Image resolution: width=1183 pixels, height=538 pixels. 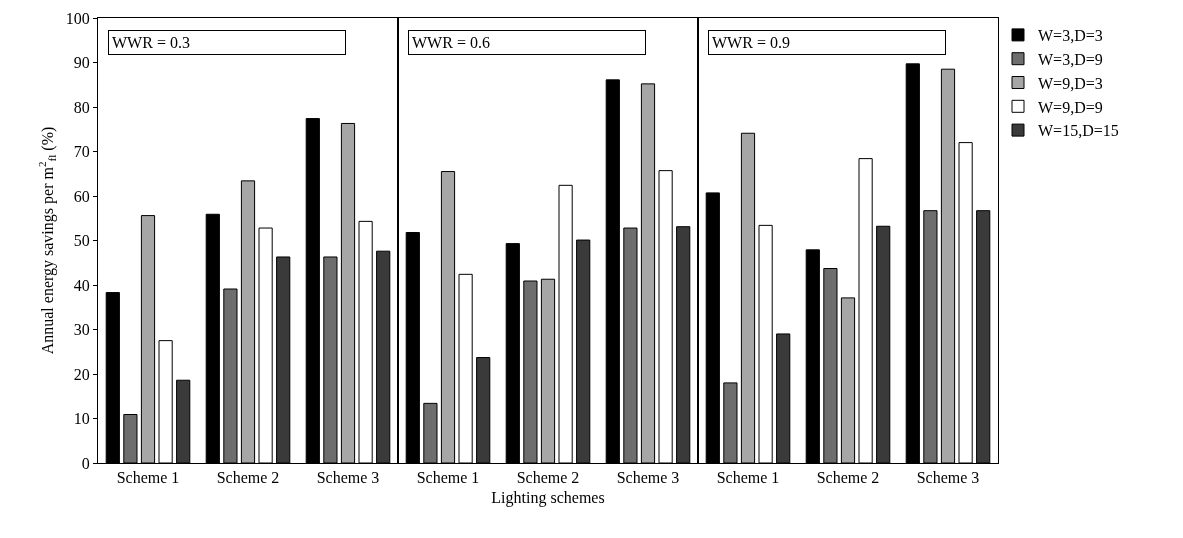 I want to click on y-tick-label: 60, so click(x=81, y=196).